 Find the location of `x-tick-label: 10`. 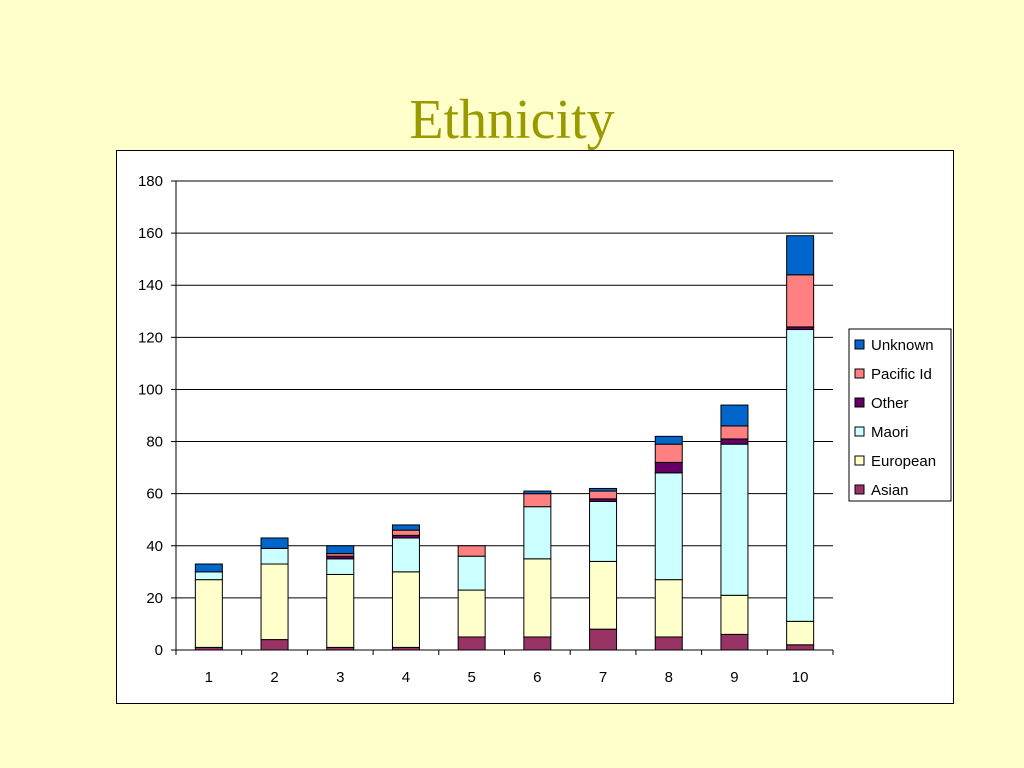

x-tick-label: 10 is located at coordinates (800, 677).